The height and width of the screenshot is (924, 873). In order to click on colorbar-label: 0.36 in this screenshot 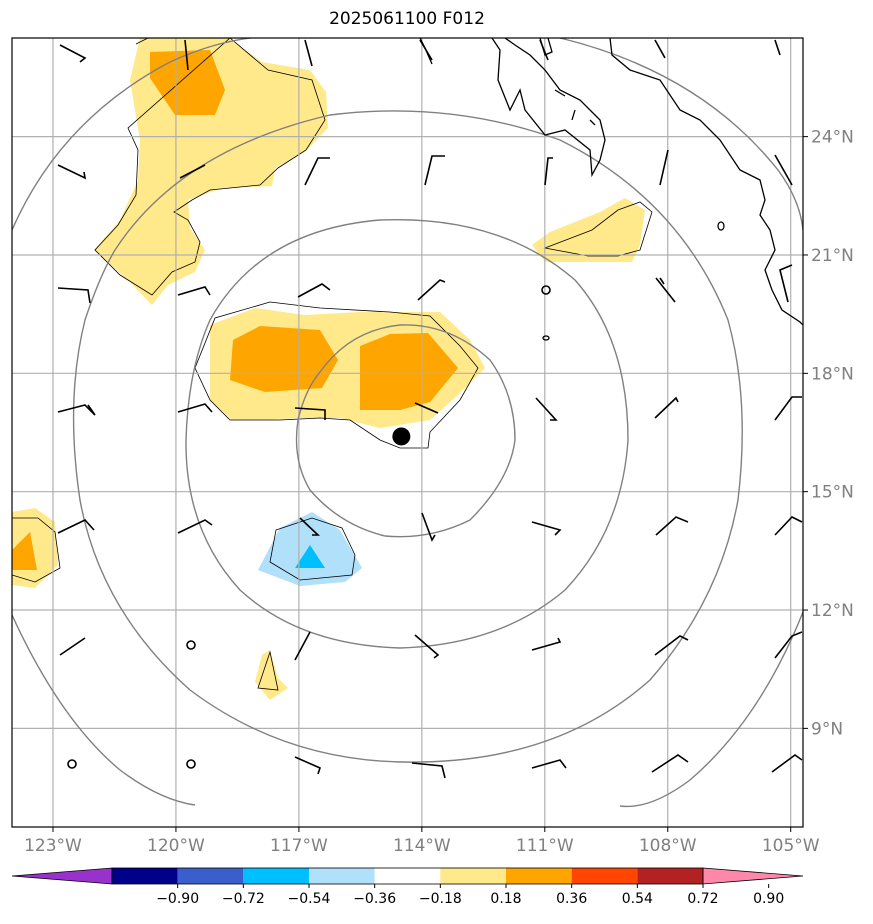, I will do `click(571, 899)`.